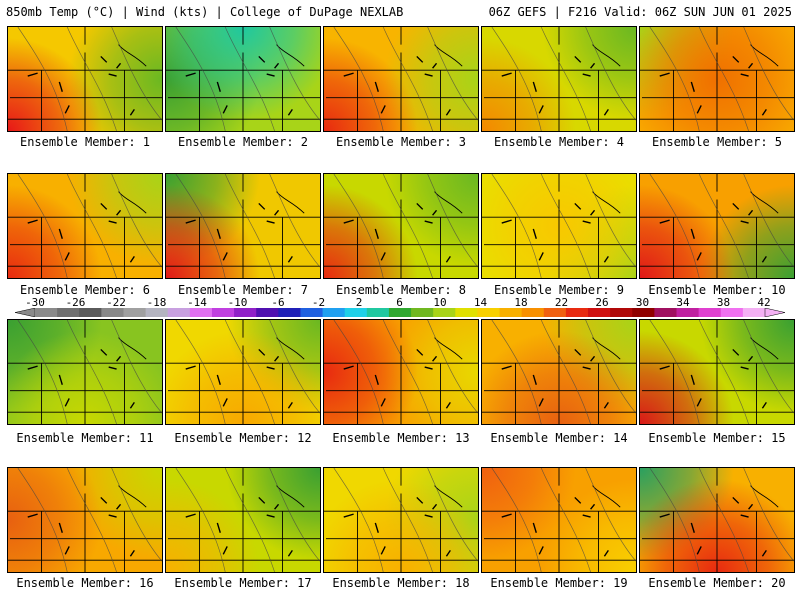  What do you see at coordinates (559, 142) in the screenshot?
I see `ensemble-member-label: Ensemble Member: 4` at bounding box center [559, 142].